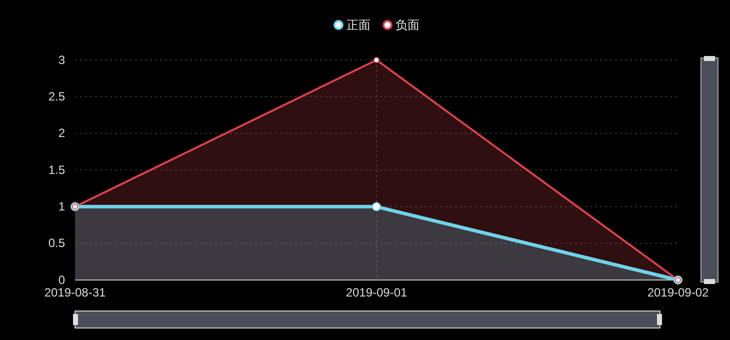  Describe the element at coordinates (75, 293) in the screenshot. I see `x-tick-label: 2019-08-31` at that location.